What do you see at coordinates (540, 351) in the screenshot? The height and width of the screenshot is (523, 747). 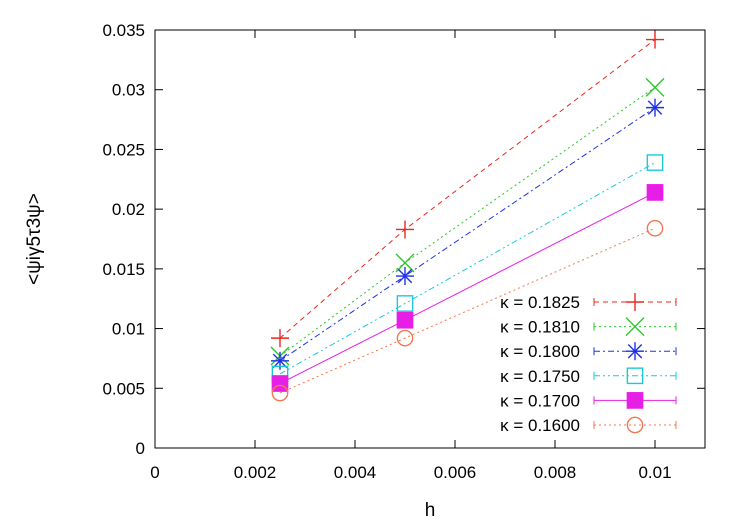 I see `legend-label: κ = 0.1800` at bounding box center [540, 351].